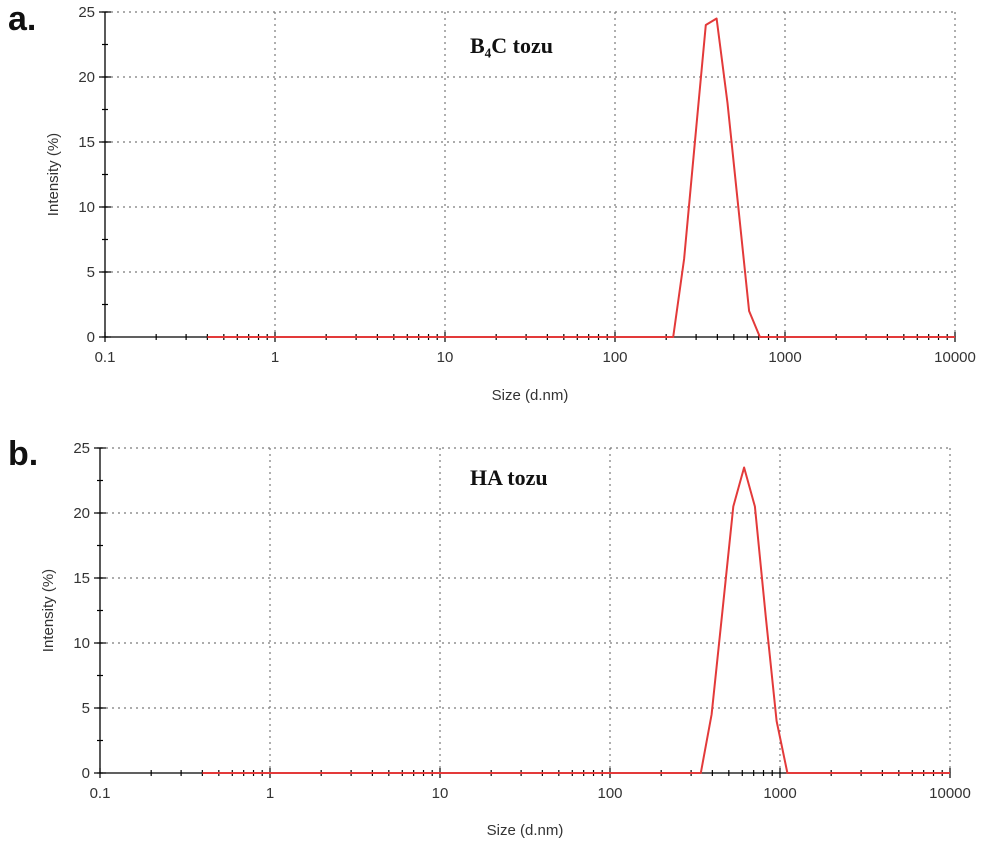 The height and width of the screenshot is (848, 993). Describe the element at coordinates (23, 454) in the screenshot. I see `panel-label: b.` at that location.